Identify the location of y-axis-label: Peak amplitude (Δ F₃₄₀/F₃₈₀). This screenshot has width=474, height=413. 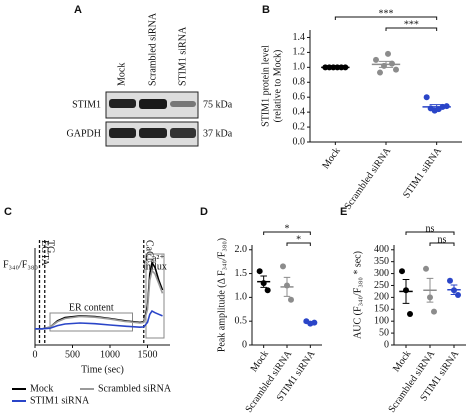
(221, 295).